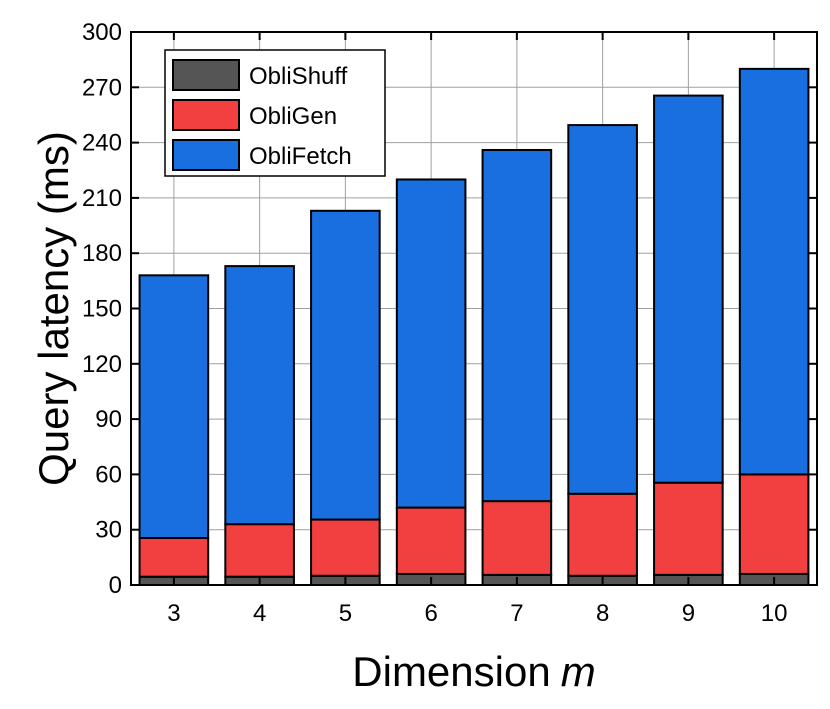 The width and height of the screenshot is (830, 709). I want to click on y-tick-label: 270, so click(102, 87).